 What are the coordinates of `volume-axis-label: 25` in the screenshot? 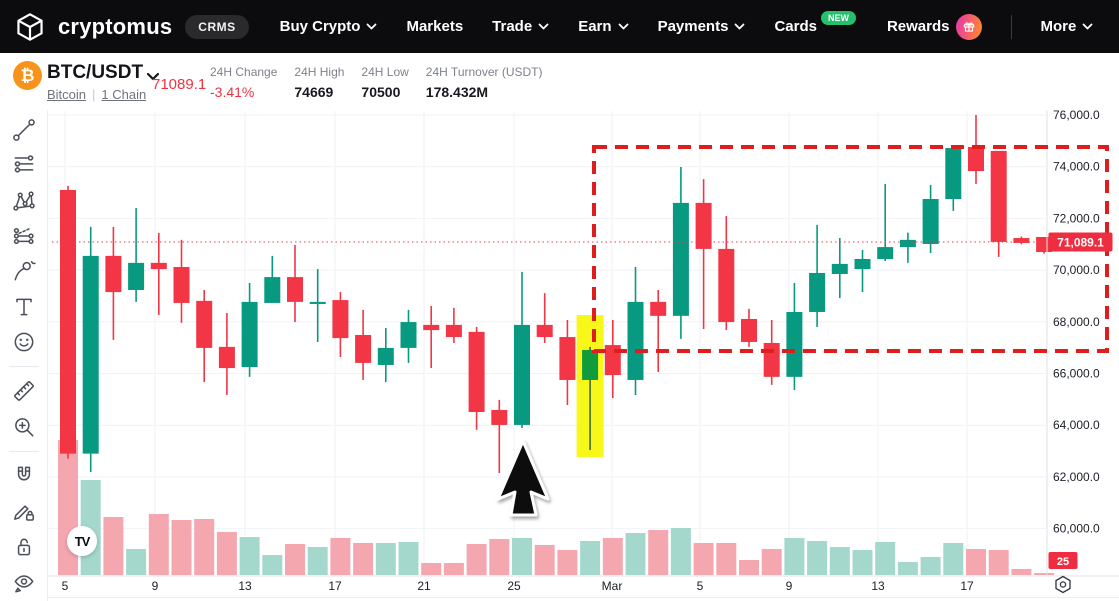 It's located at (1063, 560).